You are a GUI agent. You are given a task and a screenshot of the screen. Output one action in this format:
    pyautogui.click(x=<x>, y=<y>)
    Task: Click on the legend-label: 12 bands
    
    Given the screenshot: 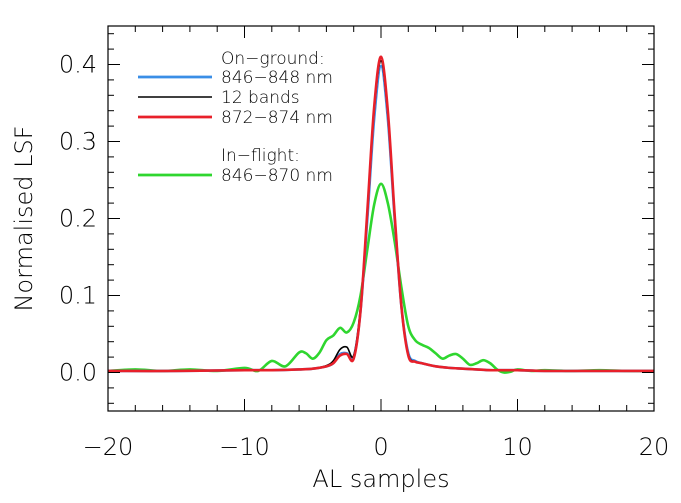 What is the action you would take?
    pyautogui.click(x=260, y=98)
    